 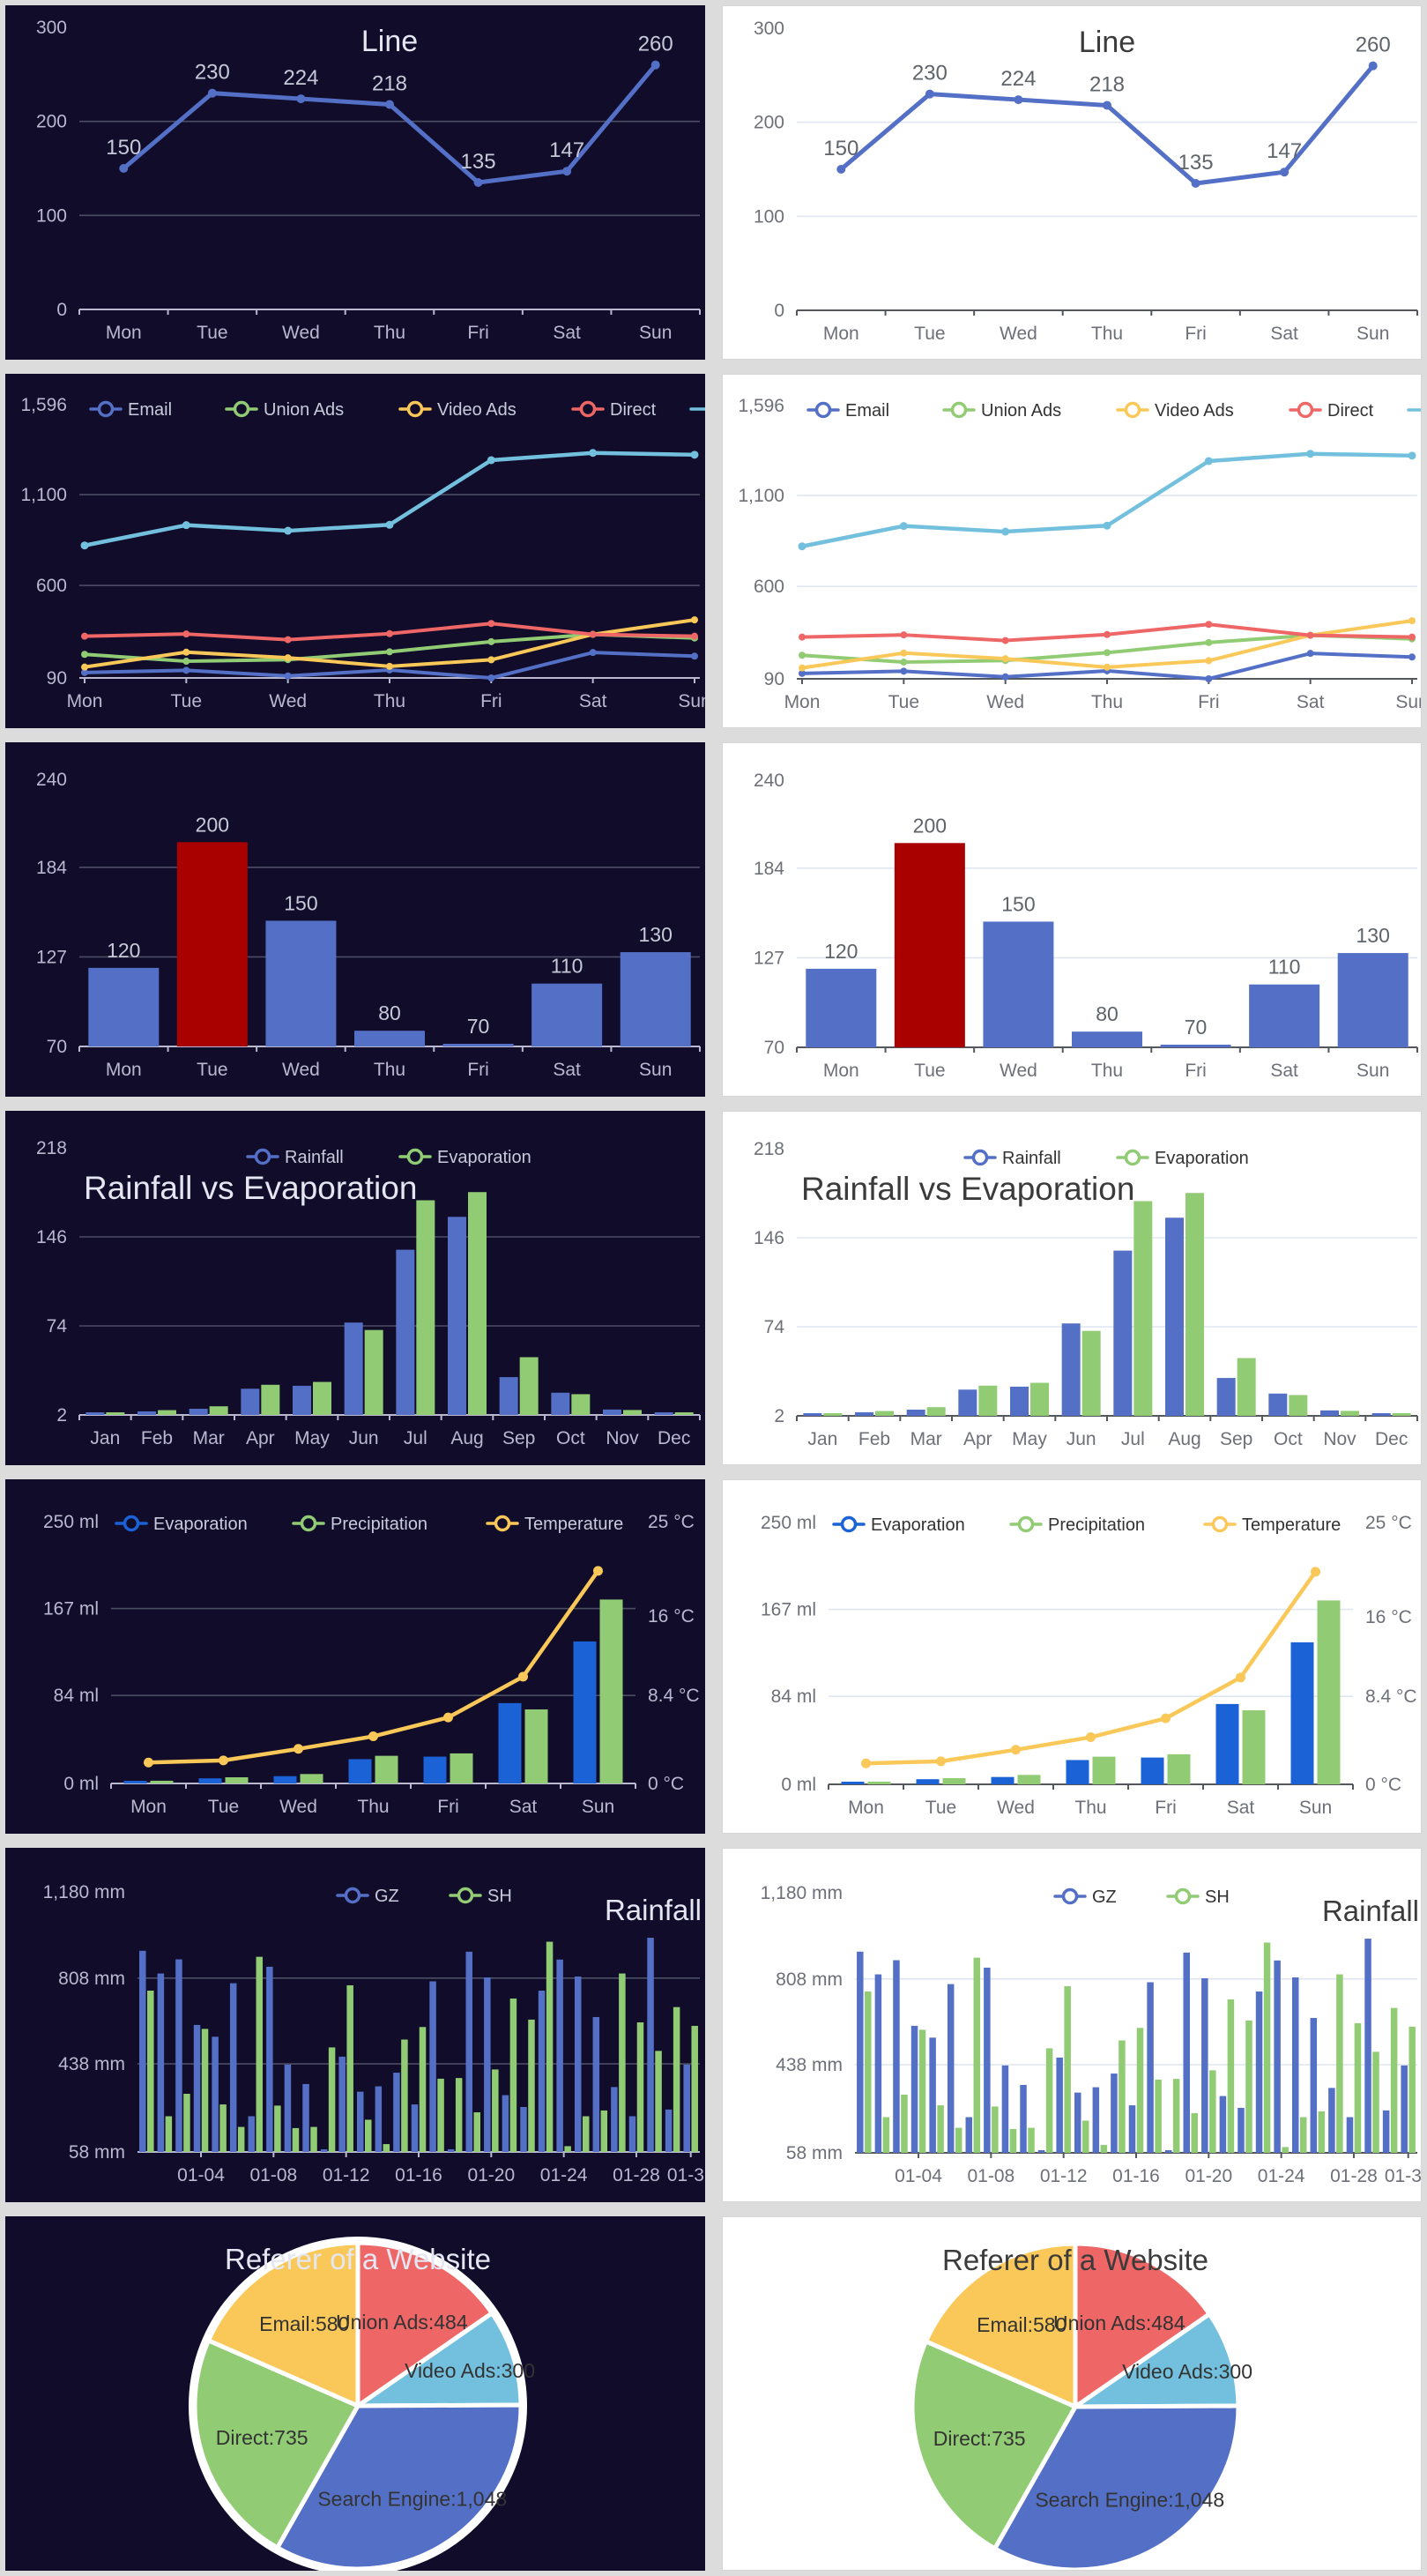 I want to click on legend-item-gz, so click(x=352, y=1895).